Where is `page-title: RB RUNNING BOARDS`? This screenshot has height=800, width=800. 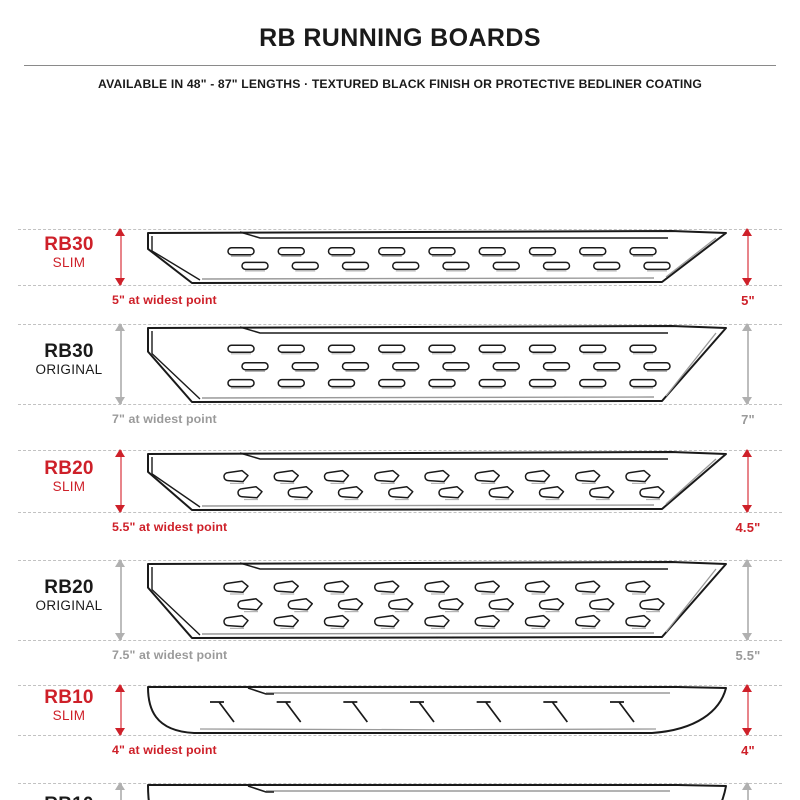
page-title: RB RUNNING BOARDS is located at coordinates (400, 38).